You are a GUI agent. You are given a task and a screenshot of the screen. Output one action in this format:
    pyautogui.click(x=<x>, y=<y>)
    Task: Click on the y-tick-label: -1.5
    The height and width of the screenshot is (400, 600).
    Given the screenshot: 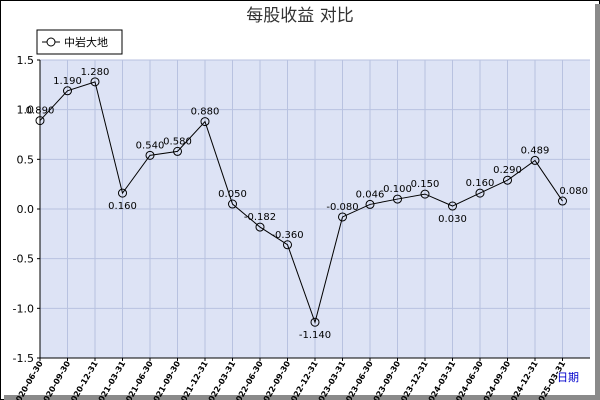 What is the action you would take?
    pyautogui.click(x=23, y=358)
    